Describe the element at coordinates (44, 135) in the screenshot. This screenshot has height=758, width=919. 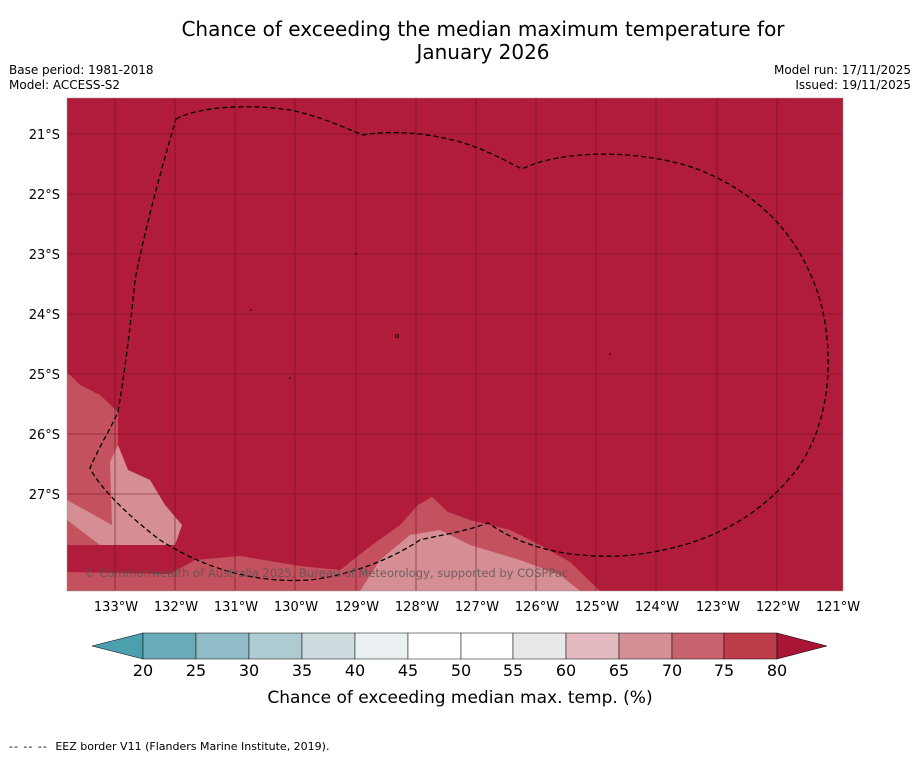
I see `lat-label: 21°S` at that location.